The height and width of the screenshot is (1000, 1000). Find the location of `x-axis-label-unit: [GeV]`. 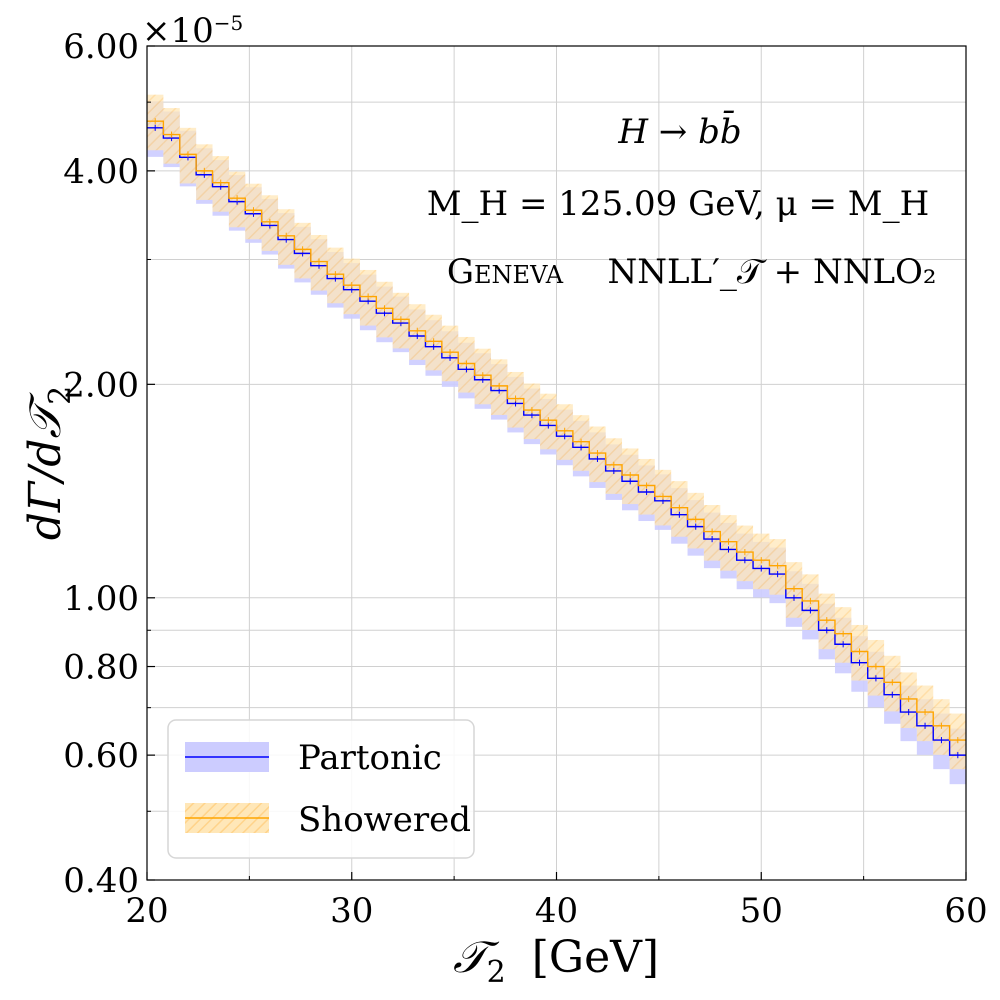

x-axis-label-unit: [GeV] is located at coordinates (595, 957).